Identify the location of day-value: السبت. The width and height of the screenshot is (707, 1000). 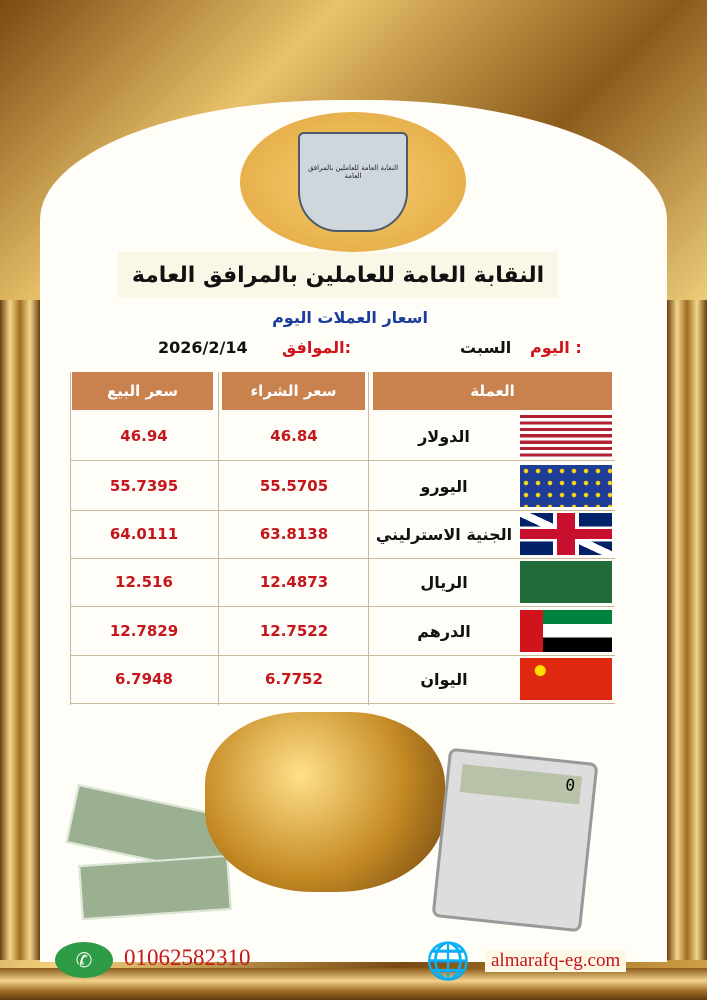
(486, 347).